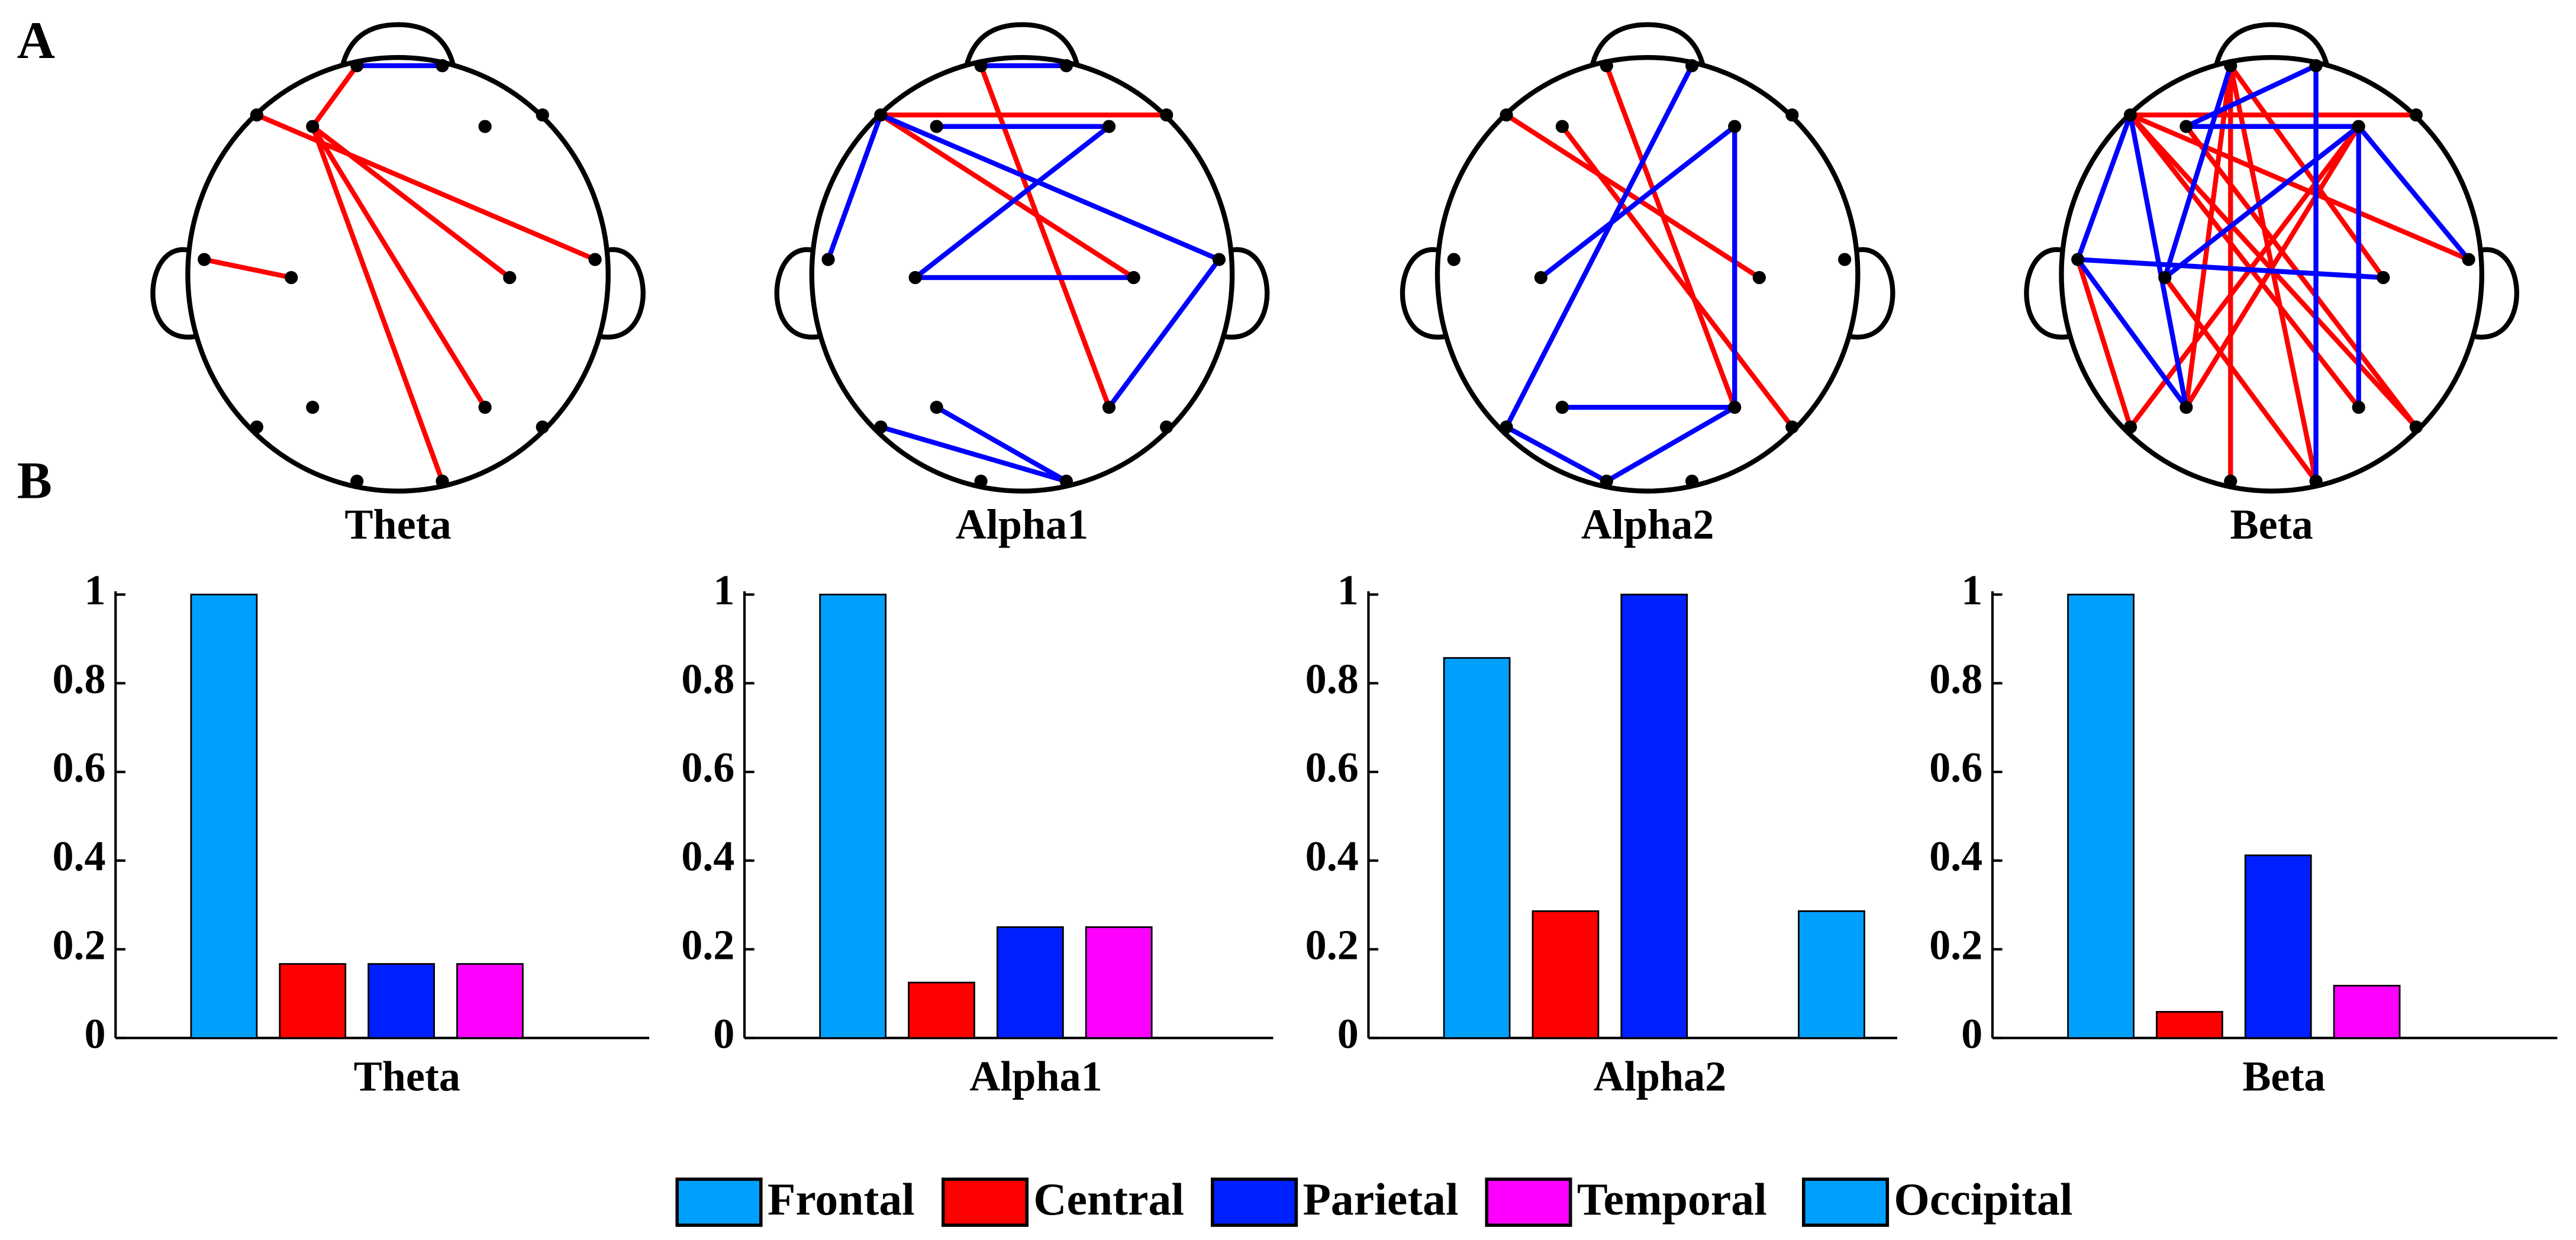 The width and height of the screenshot is (2576, 1240). I want to click on x-axis-label: Beta, so click(2283, 1076).